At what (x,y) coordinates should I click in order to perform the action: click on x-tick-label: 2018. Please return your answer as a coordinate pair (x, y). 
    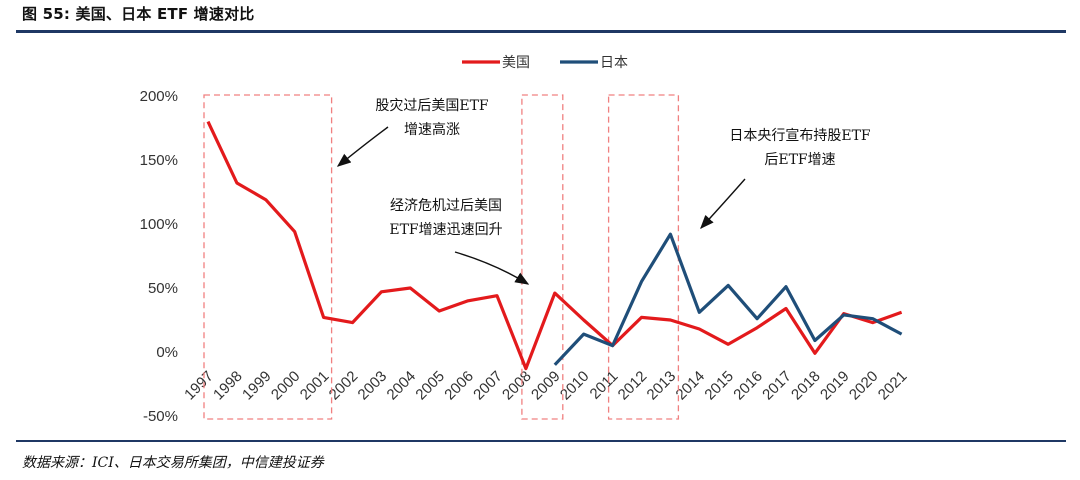
    Looking at the image, I should click on (806, 386).